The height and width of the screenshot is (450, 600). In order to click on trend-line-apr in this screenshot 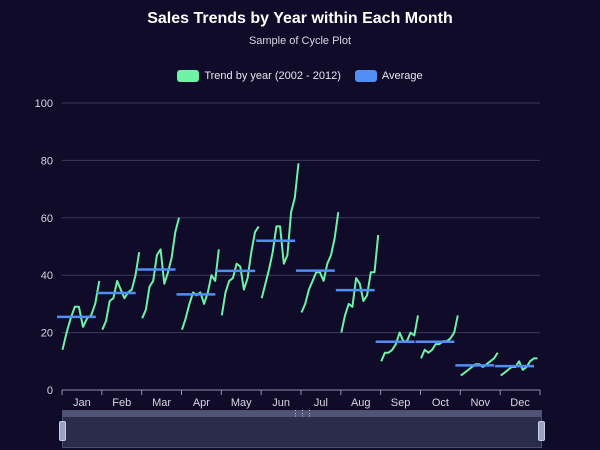, I will do `click(200, 290)`.